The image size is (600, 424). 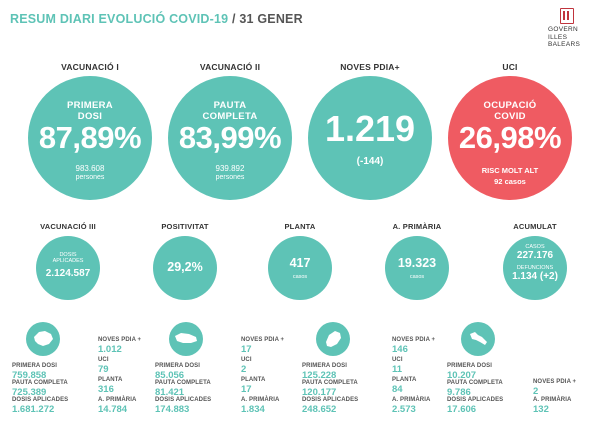 I want to click on mallorca-uci-value: 79, so click(x=103, y=369).